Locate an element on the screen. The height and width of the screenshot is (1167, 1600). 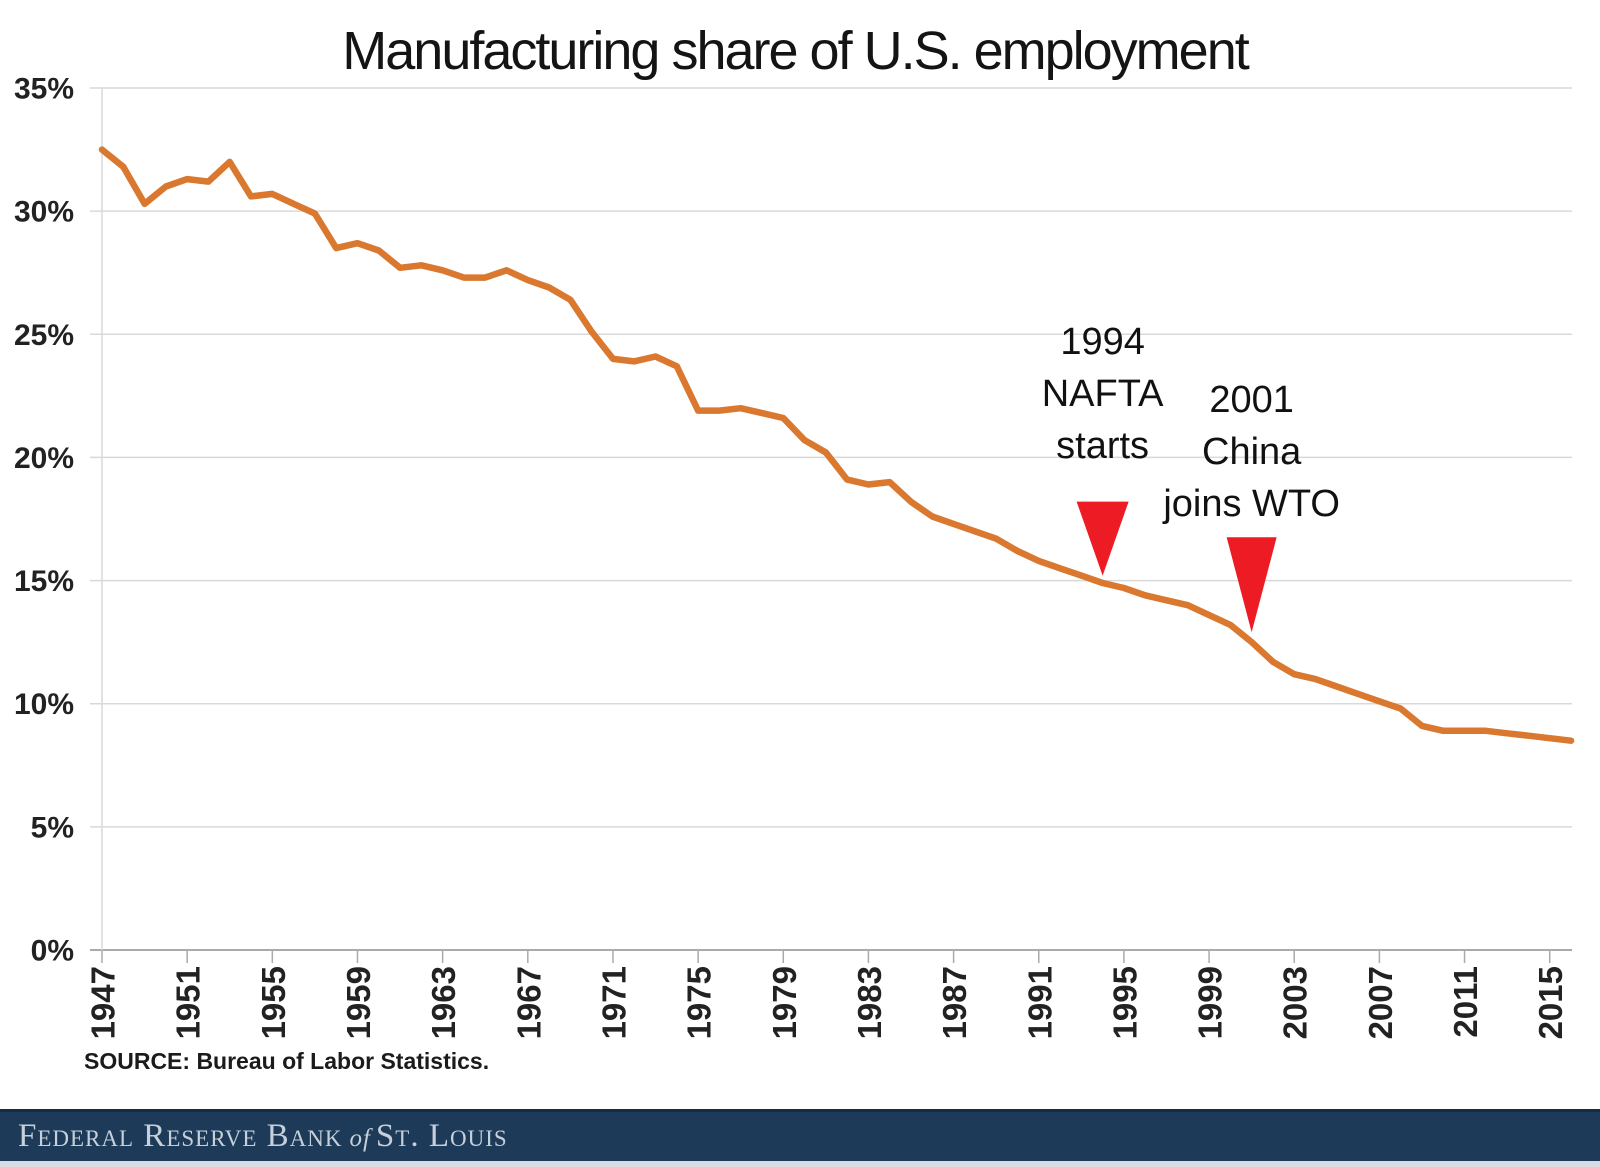
x-tick-label: 2007 is located at coordinates (1380, 1002).